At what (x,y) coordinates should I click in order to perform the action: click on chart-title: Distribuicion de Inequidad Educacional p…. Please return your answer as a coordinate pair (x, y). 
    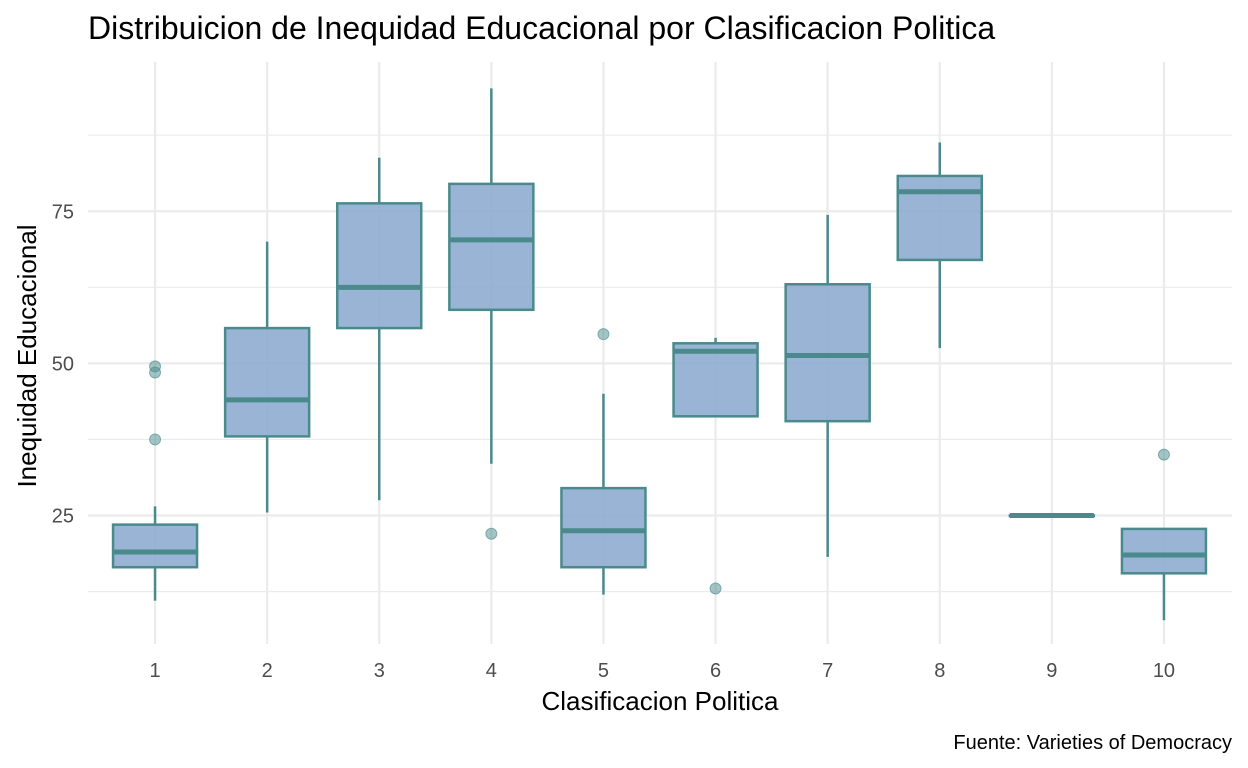
    Looking at the image, I should click on (541, 28).